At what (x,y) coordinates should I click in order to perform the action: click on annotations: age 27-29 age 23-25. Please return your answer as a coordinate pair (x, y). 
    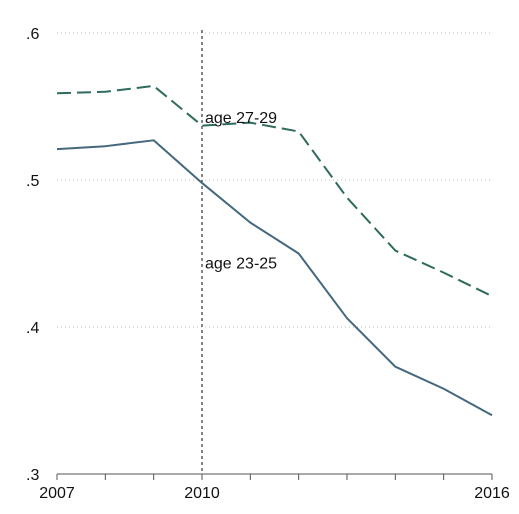
    Looking at the image, I should click on (241, 191).